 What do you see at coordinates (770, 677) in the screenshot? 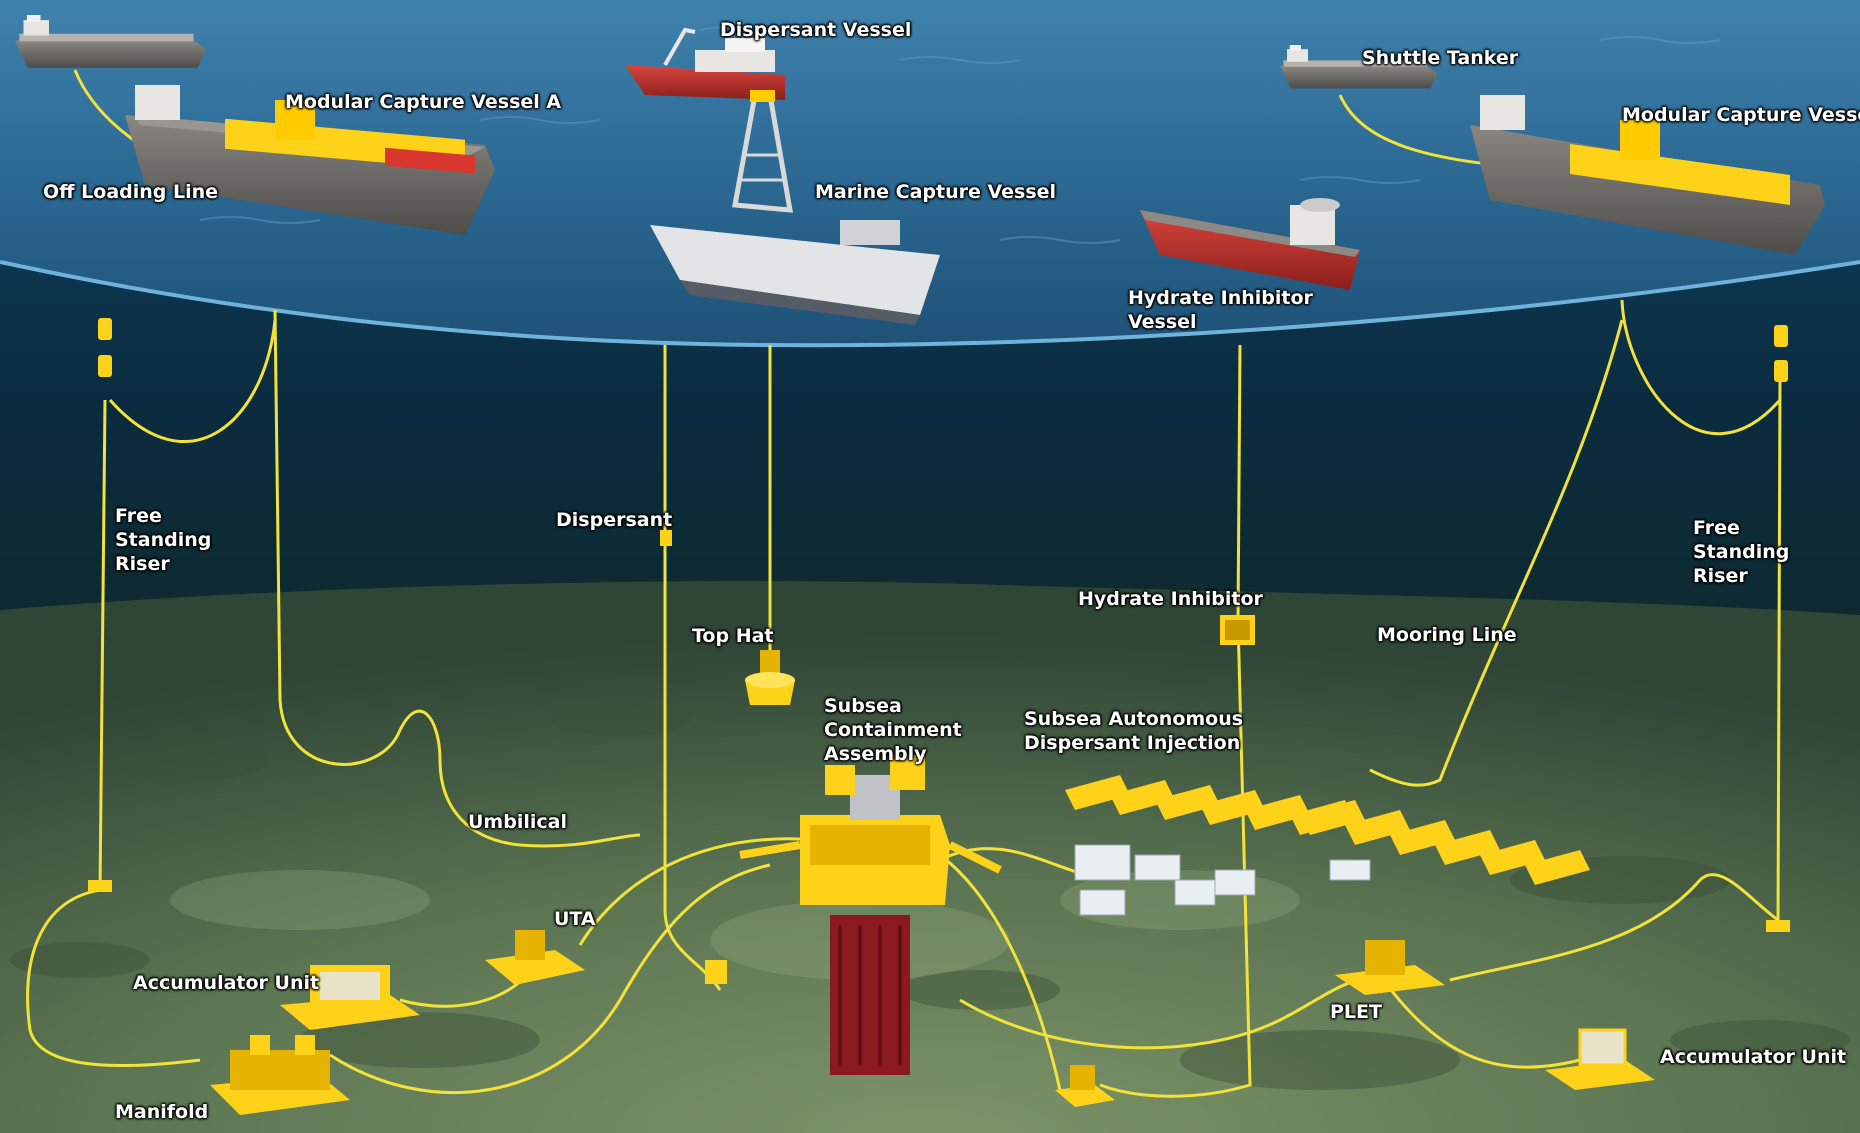
I see `top-hat-icon` at bounding box center [770, 677].